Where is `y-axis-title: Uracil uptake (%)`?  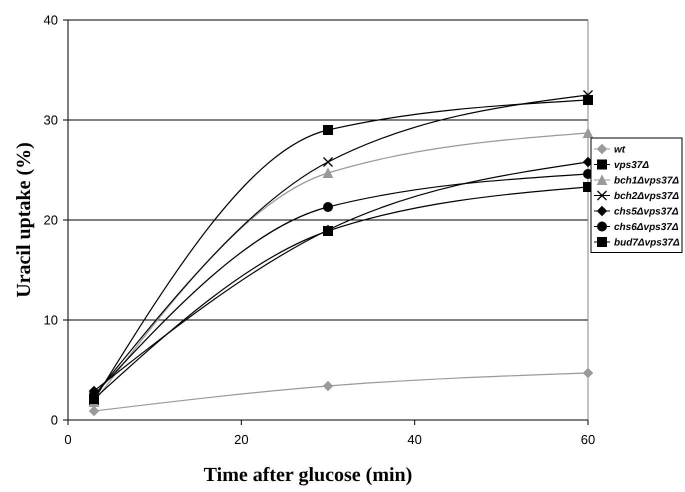
y-axis-title: Uracil uptake (%) is located at coordinates (24, 220).